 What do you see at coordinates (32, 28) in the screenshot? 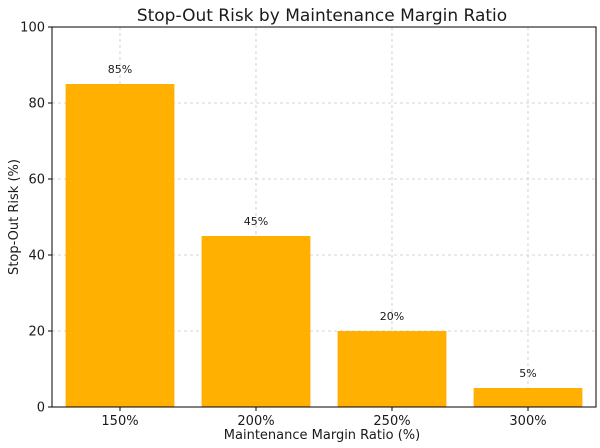
I see `y-tick-label: 100` at bounding box center [32, 28].